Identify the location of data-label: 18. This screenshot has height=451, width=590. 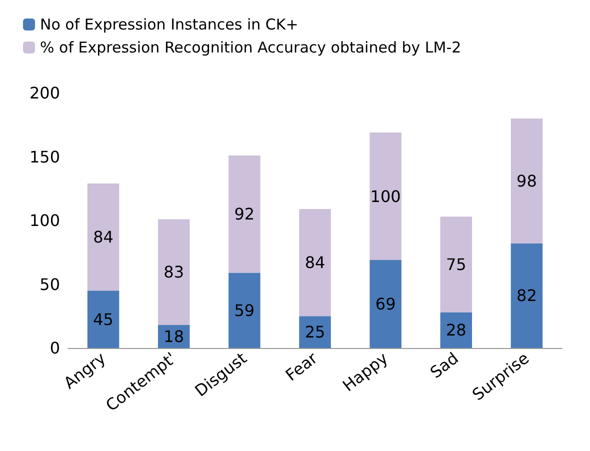
(174, 336).